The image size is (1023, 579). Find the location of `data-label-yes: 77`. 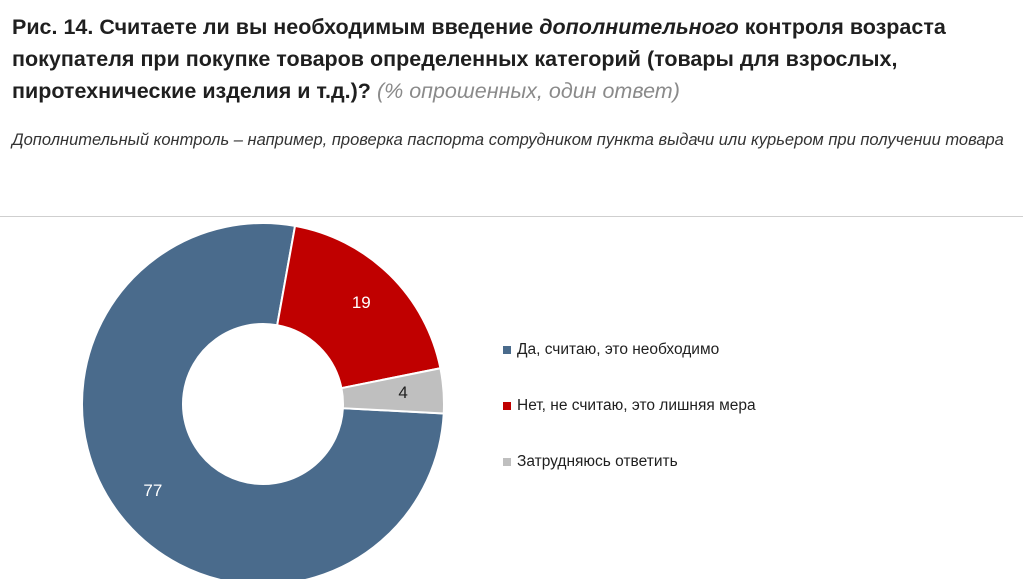

data-label-yes: 77 is located at coordinates (152, 490).